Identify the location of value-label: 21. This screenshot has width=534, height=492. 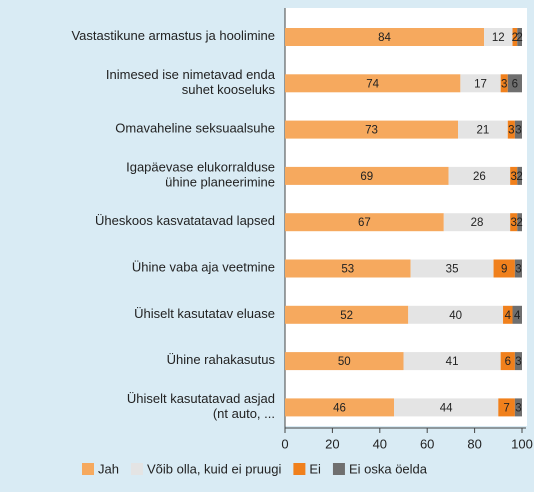
(482, 131).